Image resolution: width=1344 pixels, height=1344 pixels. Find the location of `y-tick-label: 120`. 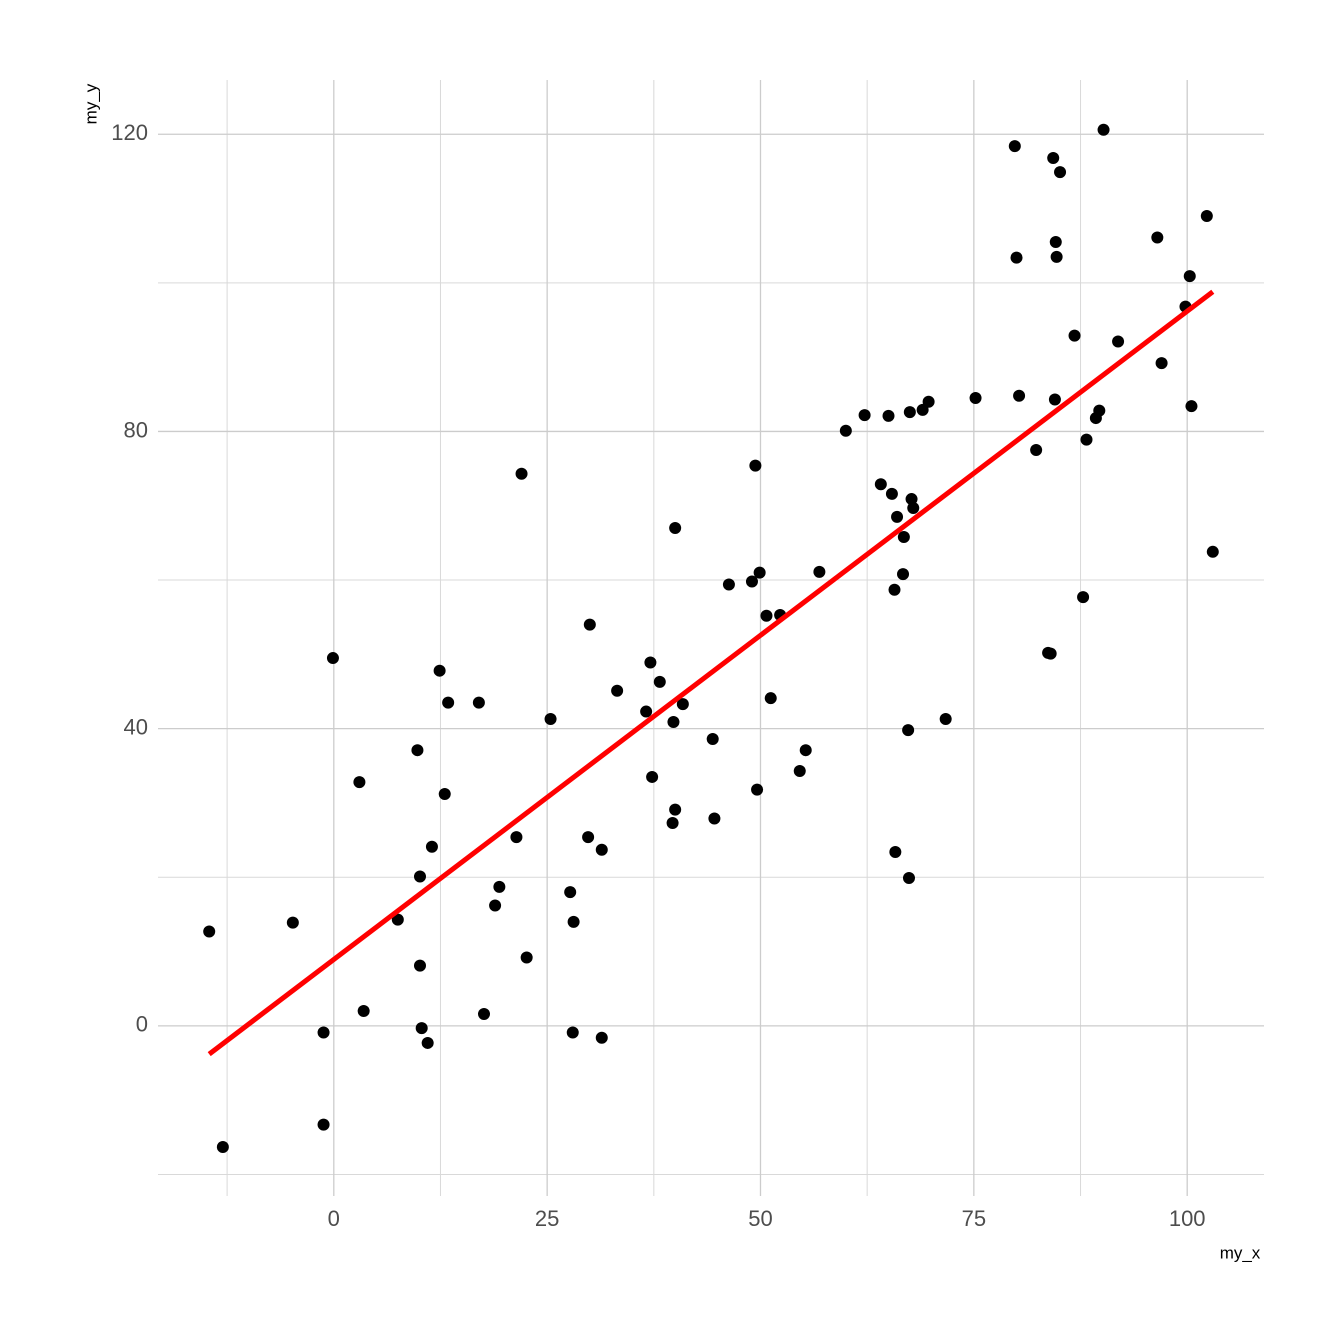

y-tick-label: 120 is located at coordinates (129, 132).